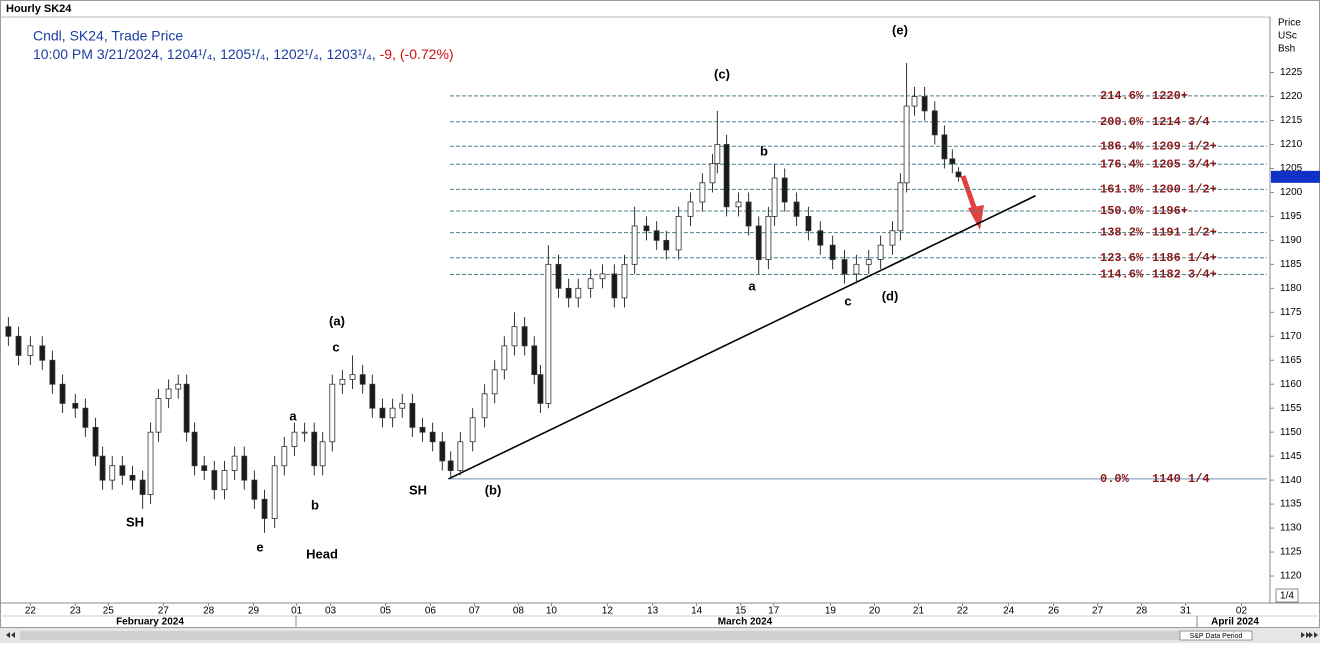 This screenshot has width=1320, height=648. What do you see at coordinates (919, 611) in the screenshot?
I see `x-tick-label: 21` at bounding box center [919, 611].